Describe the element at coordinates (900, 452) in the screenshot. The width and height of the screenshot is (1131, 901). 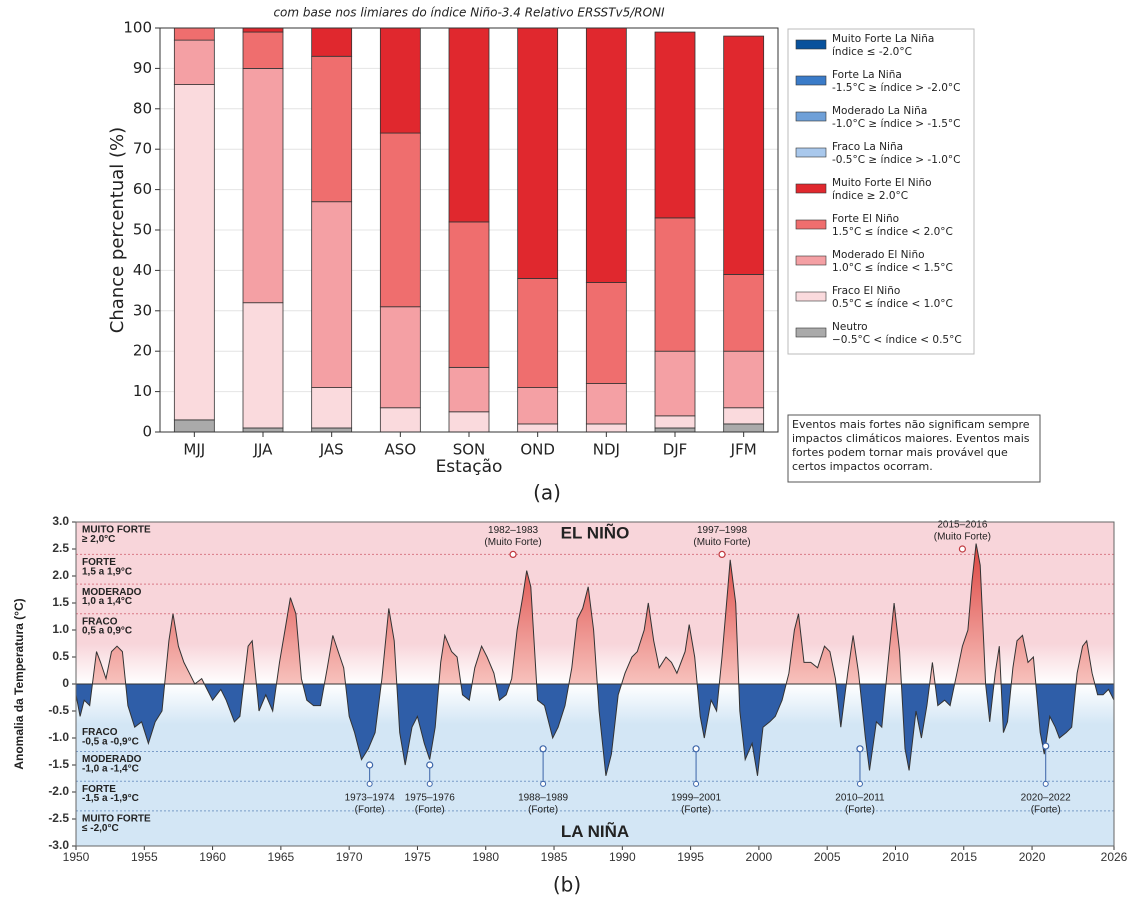
I see `note-line: fortes podem tornar mais provável que` at that location.